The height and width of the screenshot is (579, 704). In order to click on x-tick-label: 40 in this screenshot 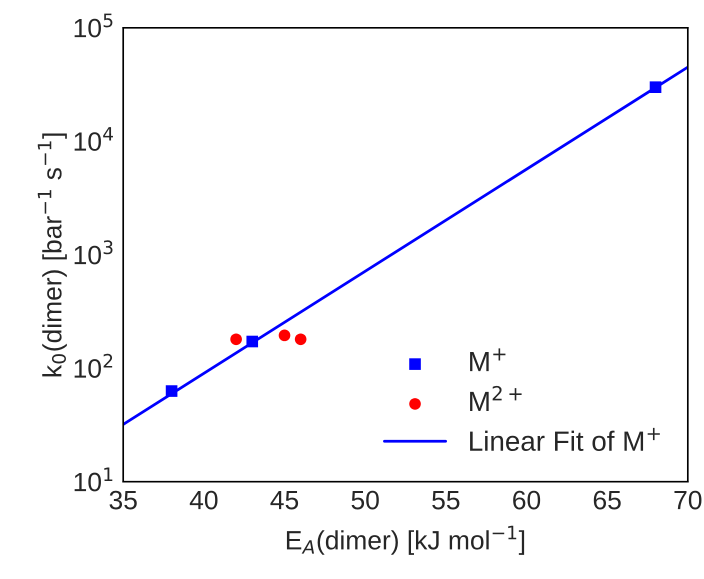, I will do `click(204, 500)`.